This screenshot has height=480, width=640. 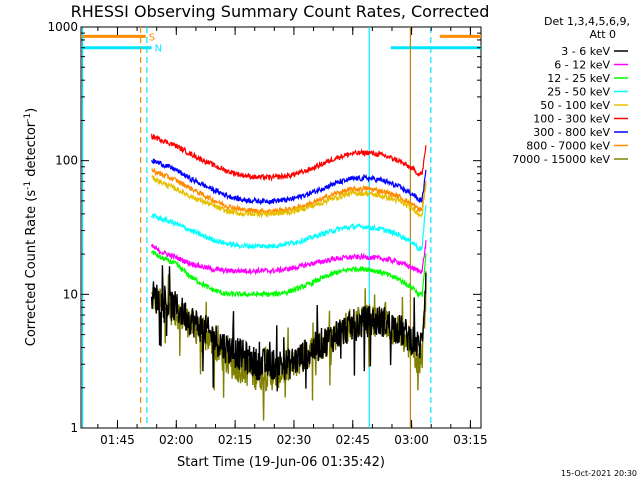 What do you see at coordinates (571, 132) in the screenshot?
I see `legend-label: 300 - 800 keV` at bounding box center [571, 132].